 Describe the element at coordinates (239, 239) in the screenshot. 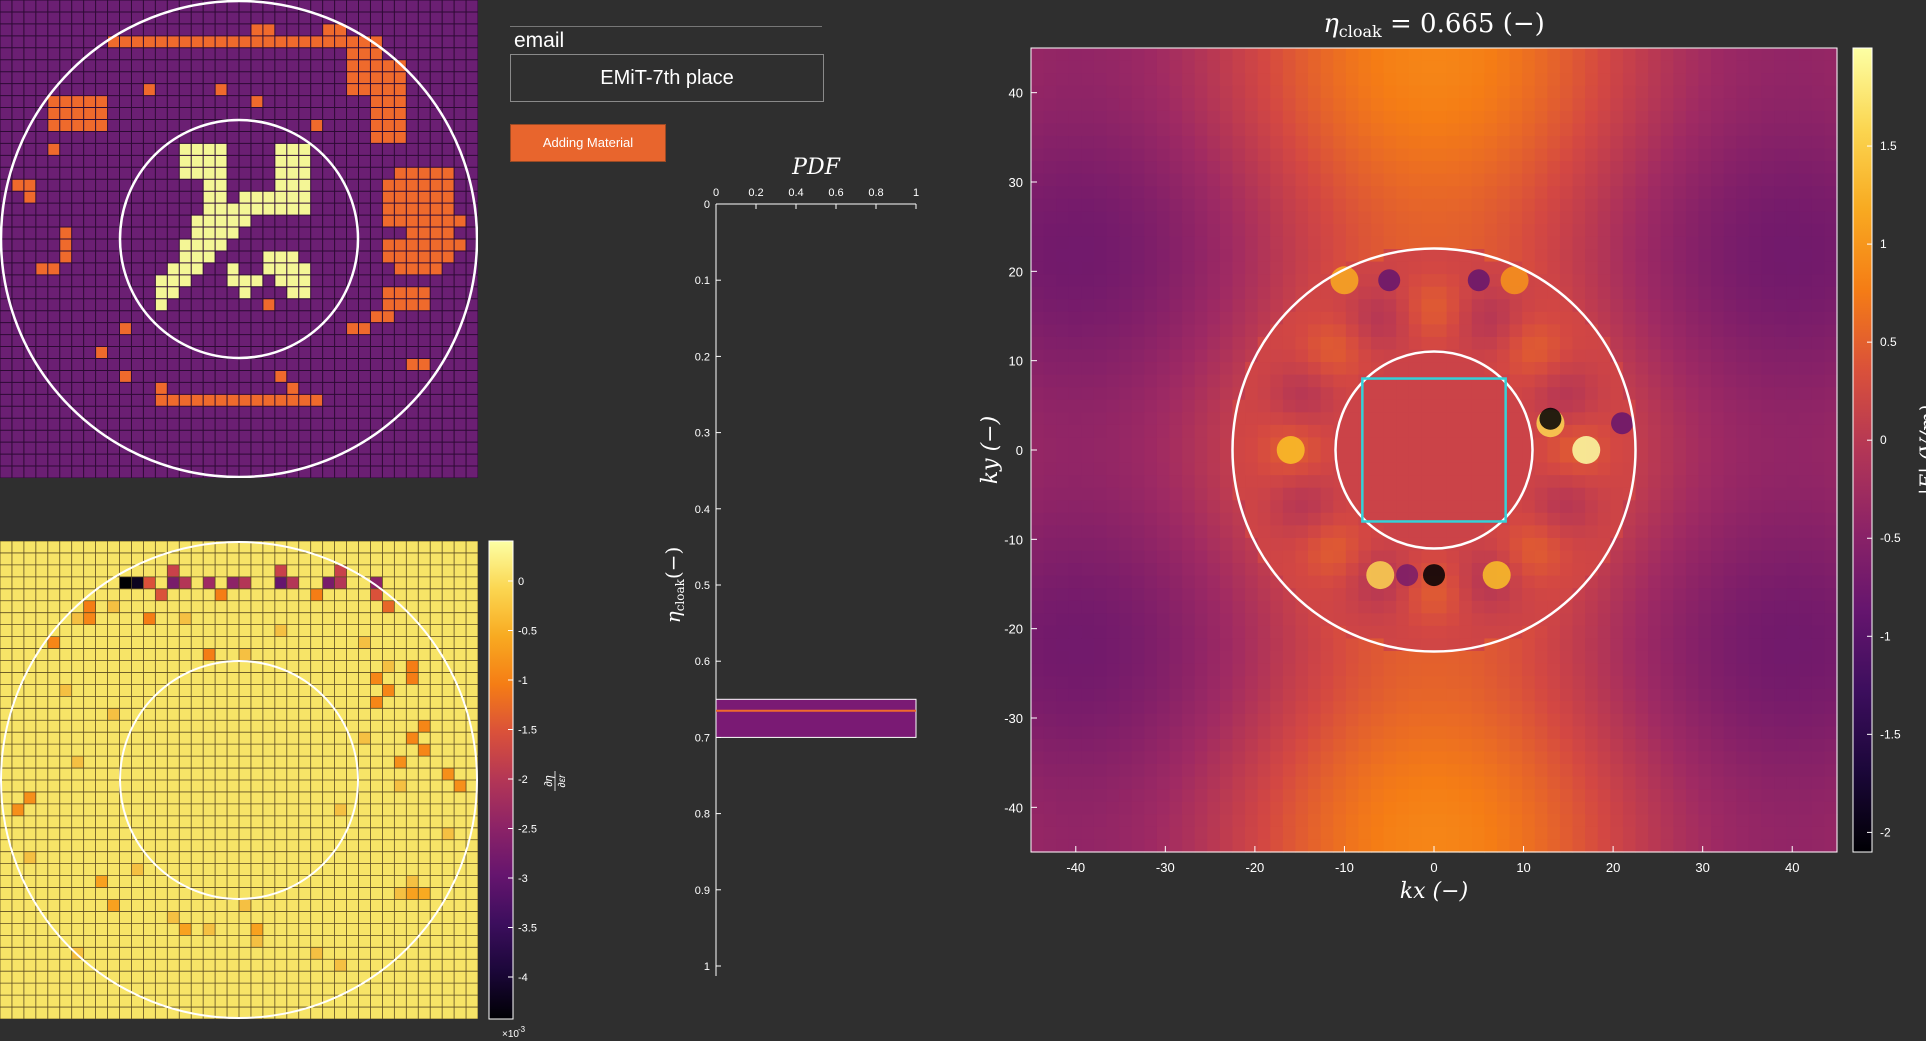

I see `material-design-grid` at that location.